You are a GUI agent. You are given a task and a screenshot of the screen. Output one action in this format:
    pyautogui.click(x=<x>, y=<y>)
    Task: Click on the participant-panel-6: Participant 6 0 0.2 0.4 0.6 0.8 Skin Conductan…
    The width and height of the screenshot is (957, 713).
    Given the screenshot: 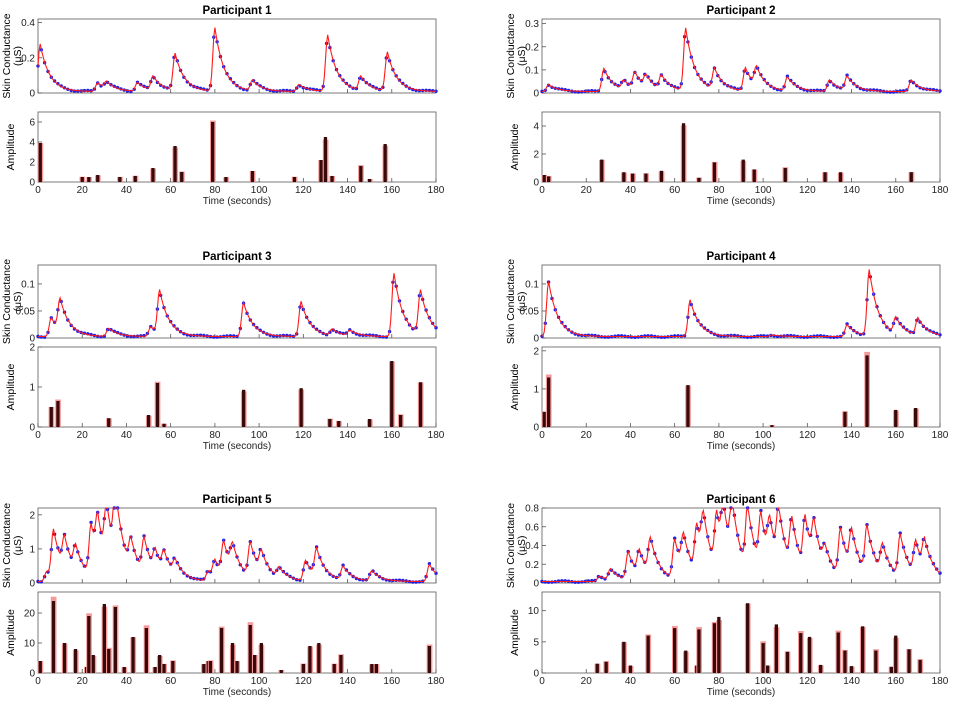 What is the action you would take?
    pyautogui.click(x=727, y=596)
    